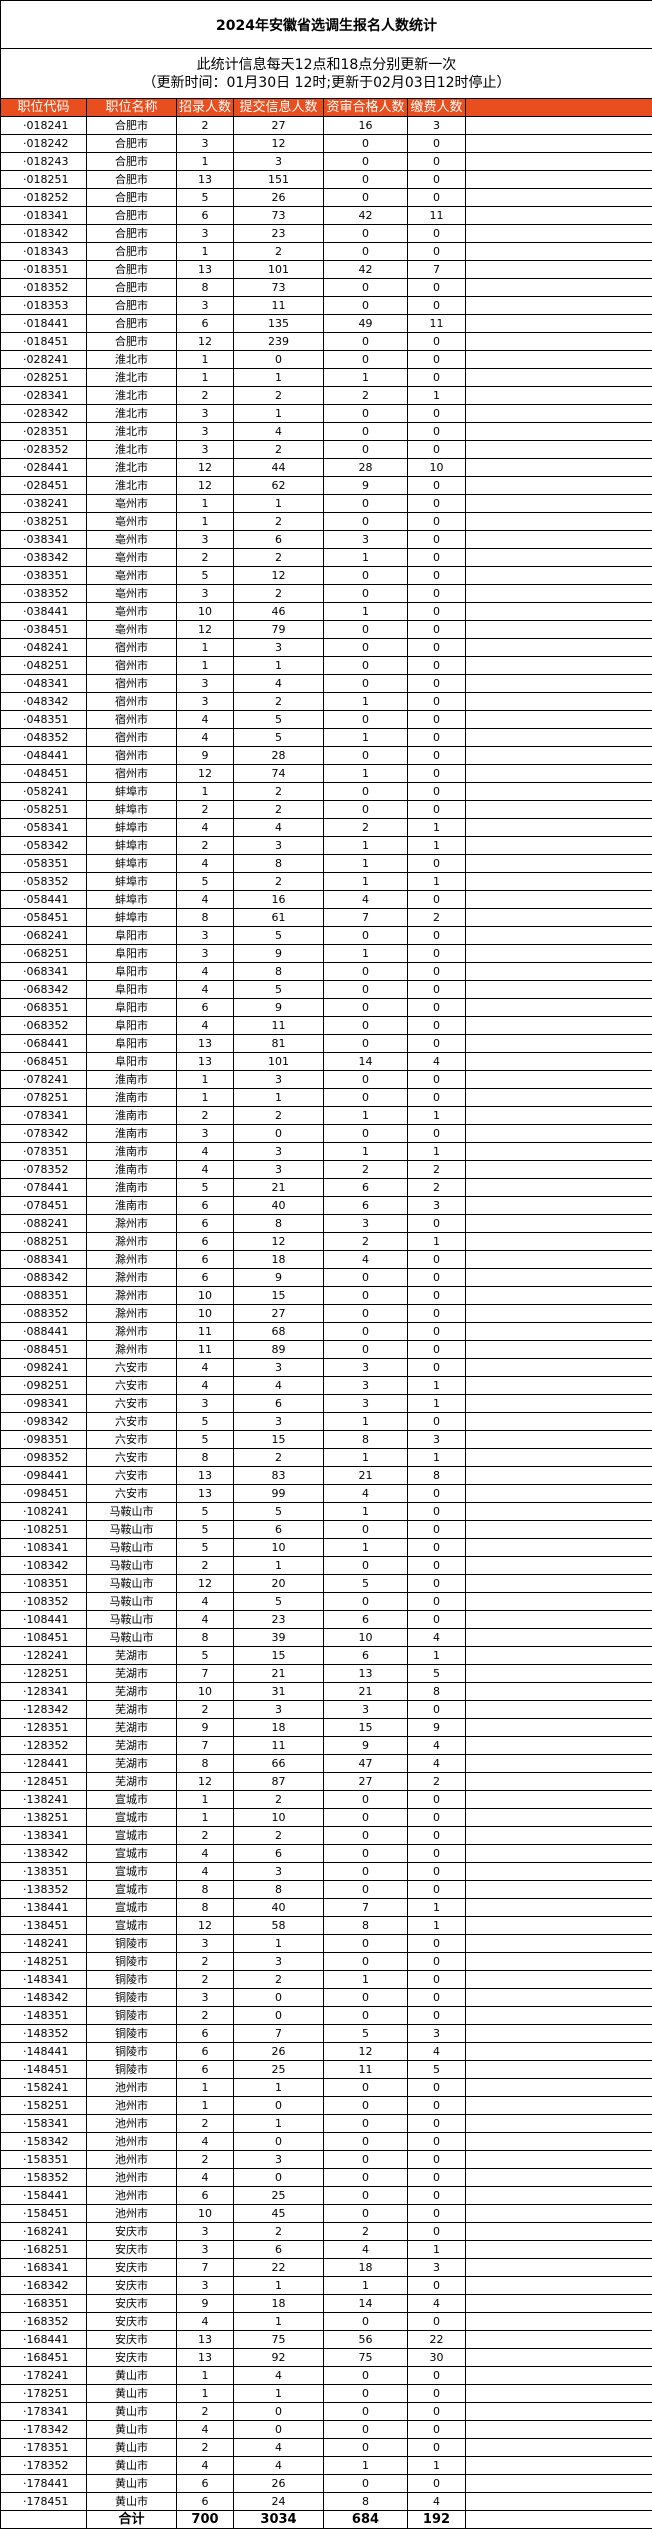 This screenshot has height=2529, width=652. I want to click on position-name-cell: 芜湖市, so click(132, 1763).